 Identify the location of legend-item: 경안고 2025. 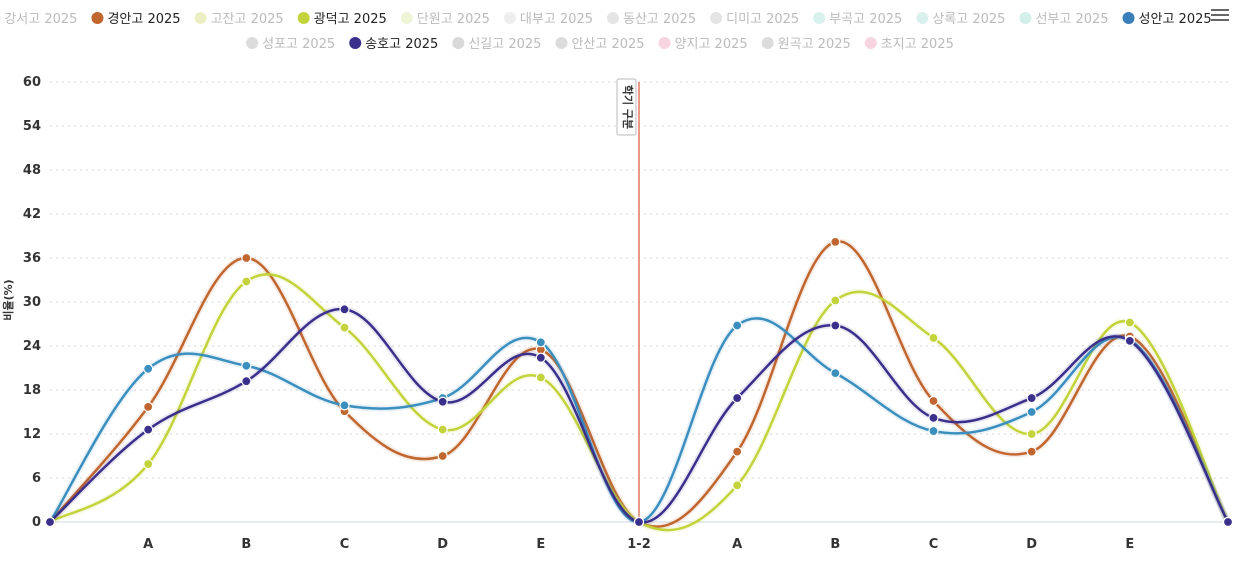
(136, 19).